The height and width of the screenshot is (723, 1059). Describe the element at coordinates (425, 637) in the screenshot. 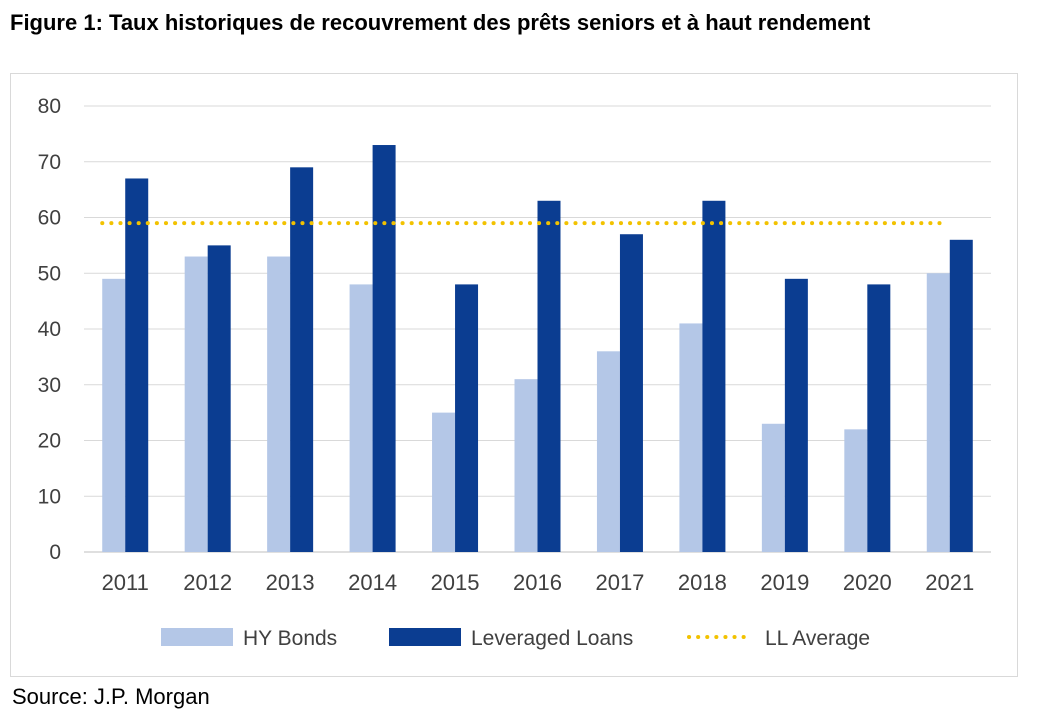

I see `legend-swatch-leveraged-loans` at that location.